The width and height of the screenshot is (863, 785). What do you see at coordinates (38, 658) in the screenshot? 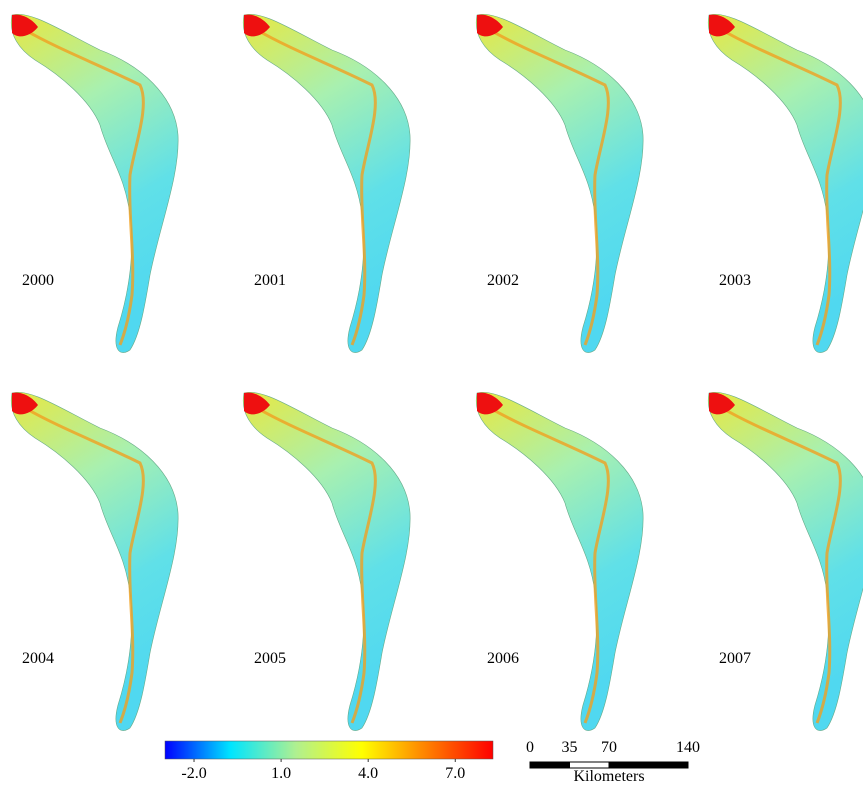
I see `year-label: 2004` at bounding box center [38, 658].